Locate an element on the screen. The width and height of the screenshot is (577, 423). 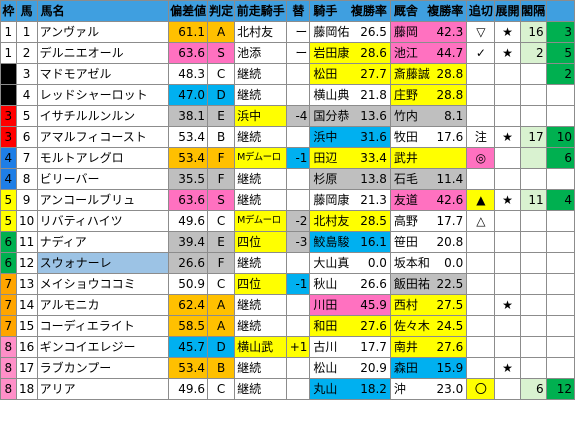
jockey-cell: 北村友 28.5 is located at coordinates (350, 221).